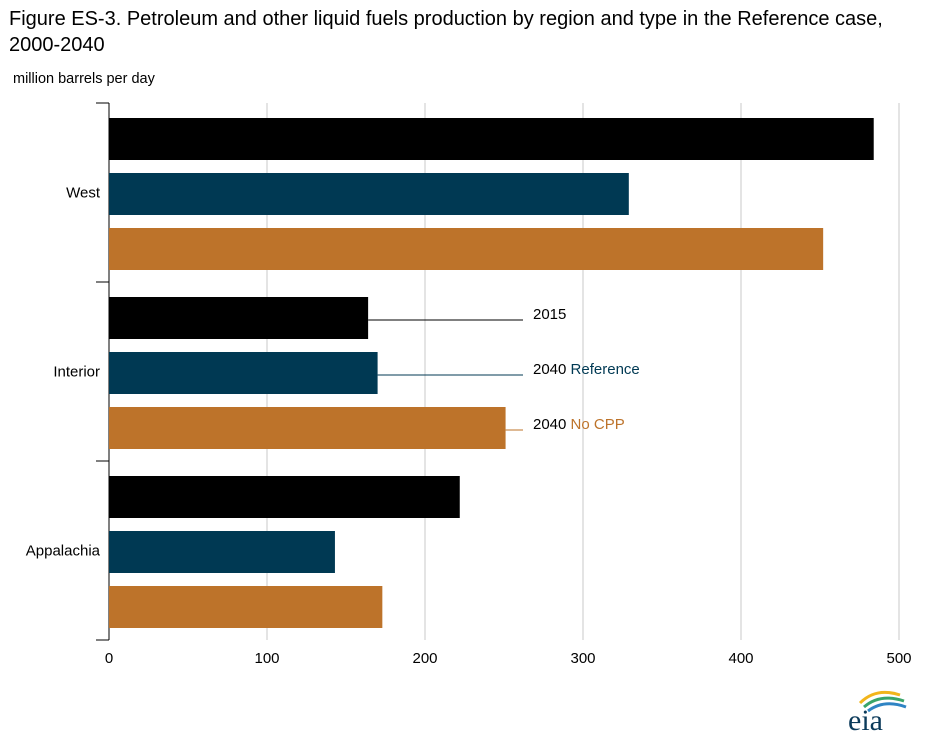  I want to click on eia-logo: eia, so click(877, 711).